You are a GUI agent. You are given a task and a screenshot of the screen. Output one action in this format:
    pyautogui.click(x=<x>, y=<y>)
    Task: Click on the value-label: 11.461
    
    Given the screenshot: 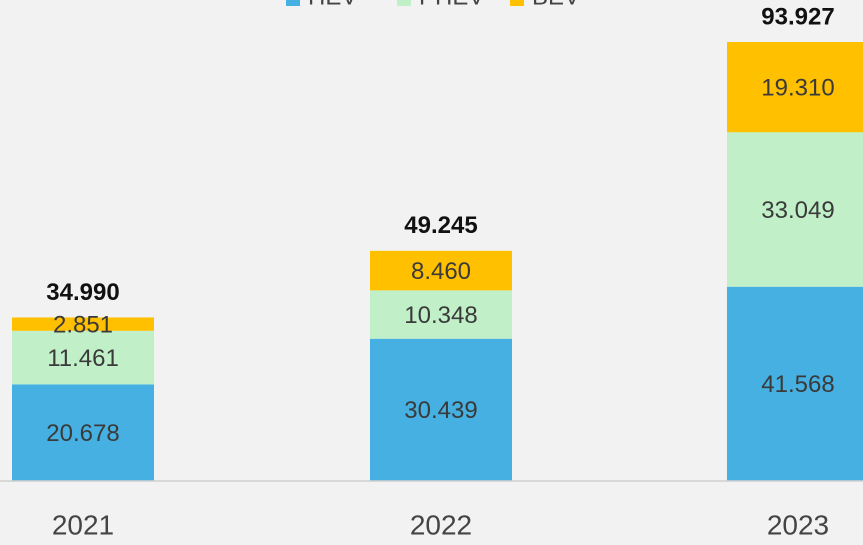 What is the action you would take?
    pyautogui.click(x=83, y=358)
    